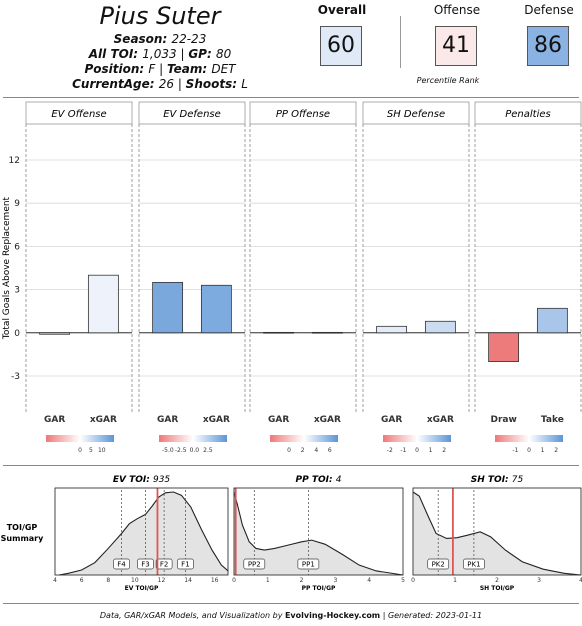  What do you see at coordinates (416, 114) in the screenshot?
I see `panel-title: SH Defense` at bounding box center [416, 114].